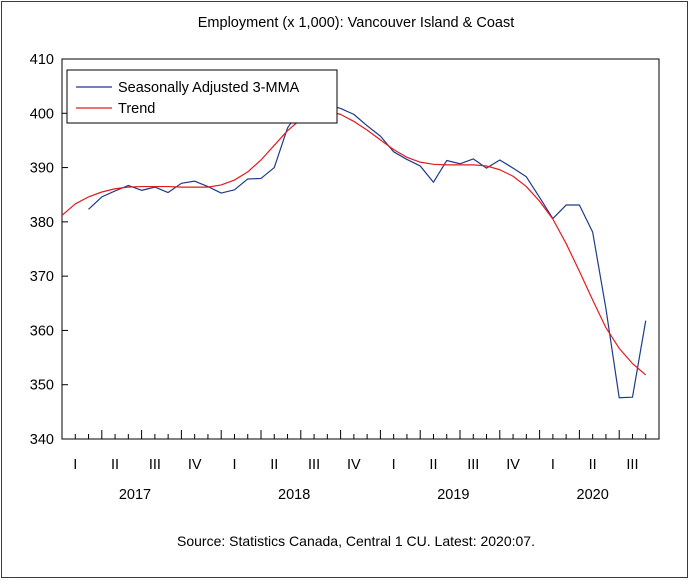 The width and height of the screenshot is (691, 581). I want to click on legend: Seasonally Adjusted 3-MMA Trend, so click(202, 96).